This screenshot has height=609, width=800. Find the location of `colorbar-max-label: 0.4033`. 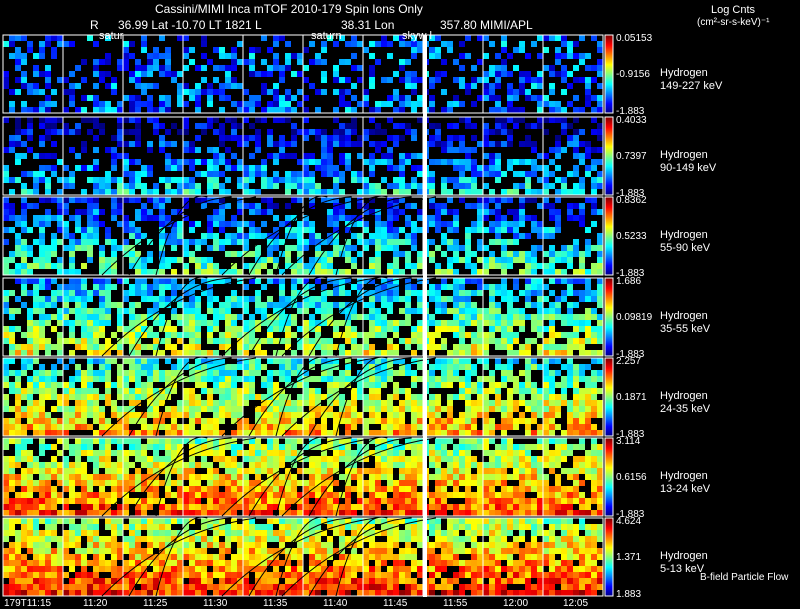

colorbar-max-label: 0.4033 is located at coordinates (631, 120).